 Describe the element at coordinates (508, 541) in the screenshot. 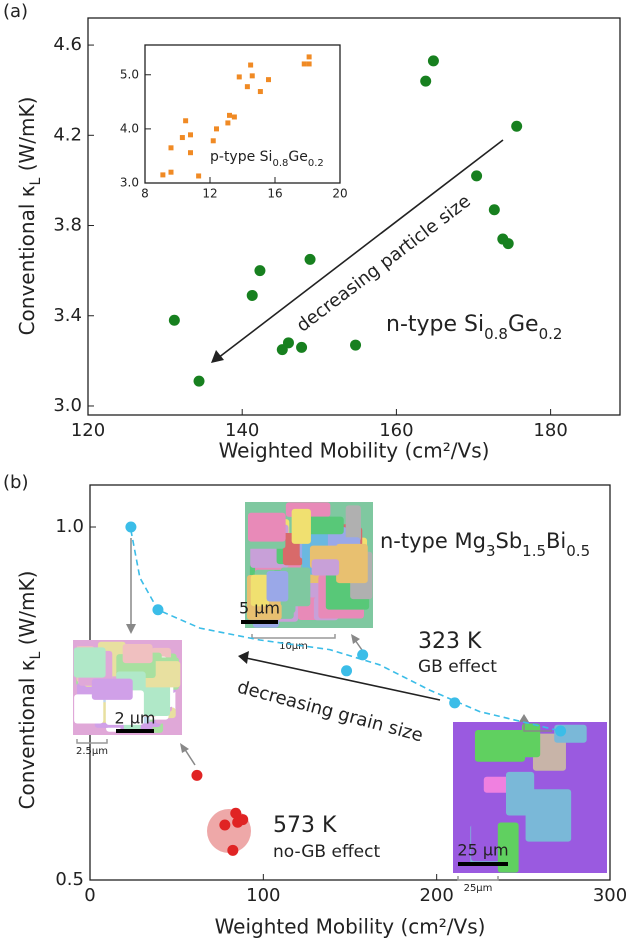

I see `chart-title-part: Sb` at that location.